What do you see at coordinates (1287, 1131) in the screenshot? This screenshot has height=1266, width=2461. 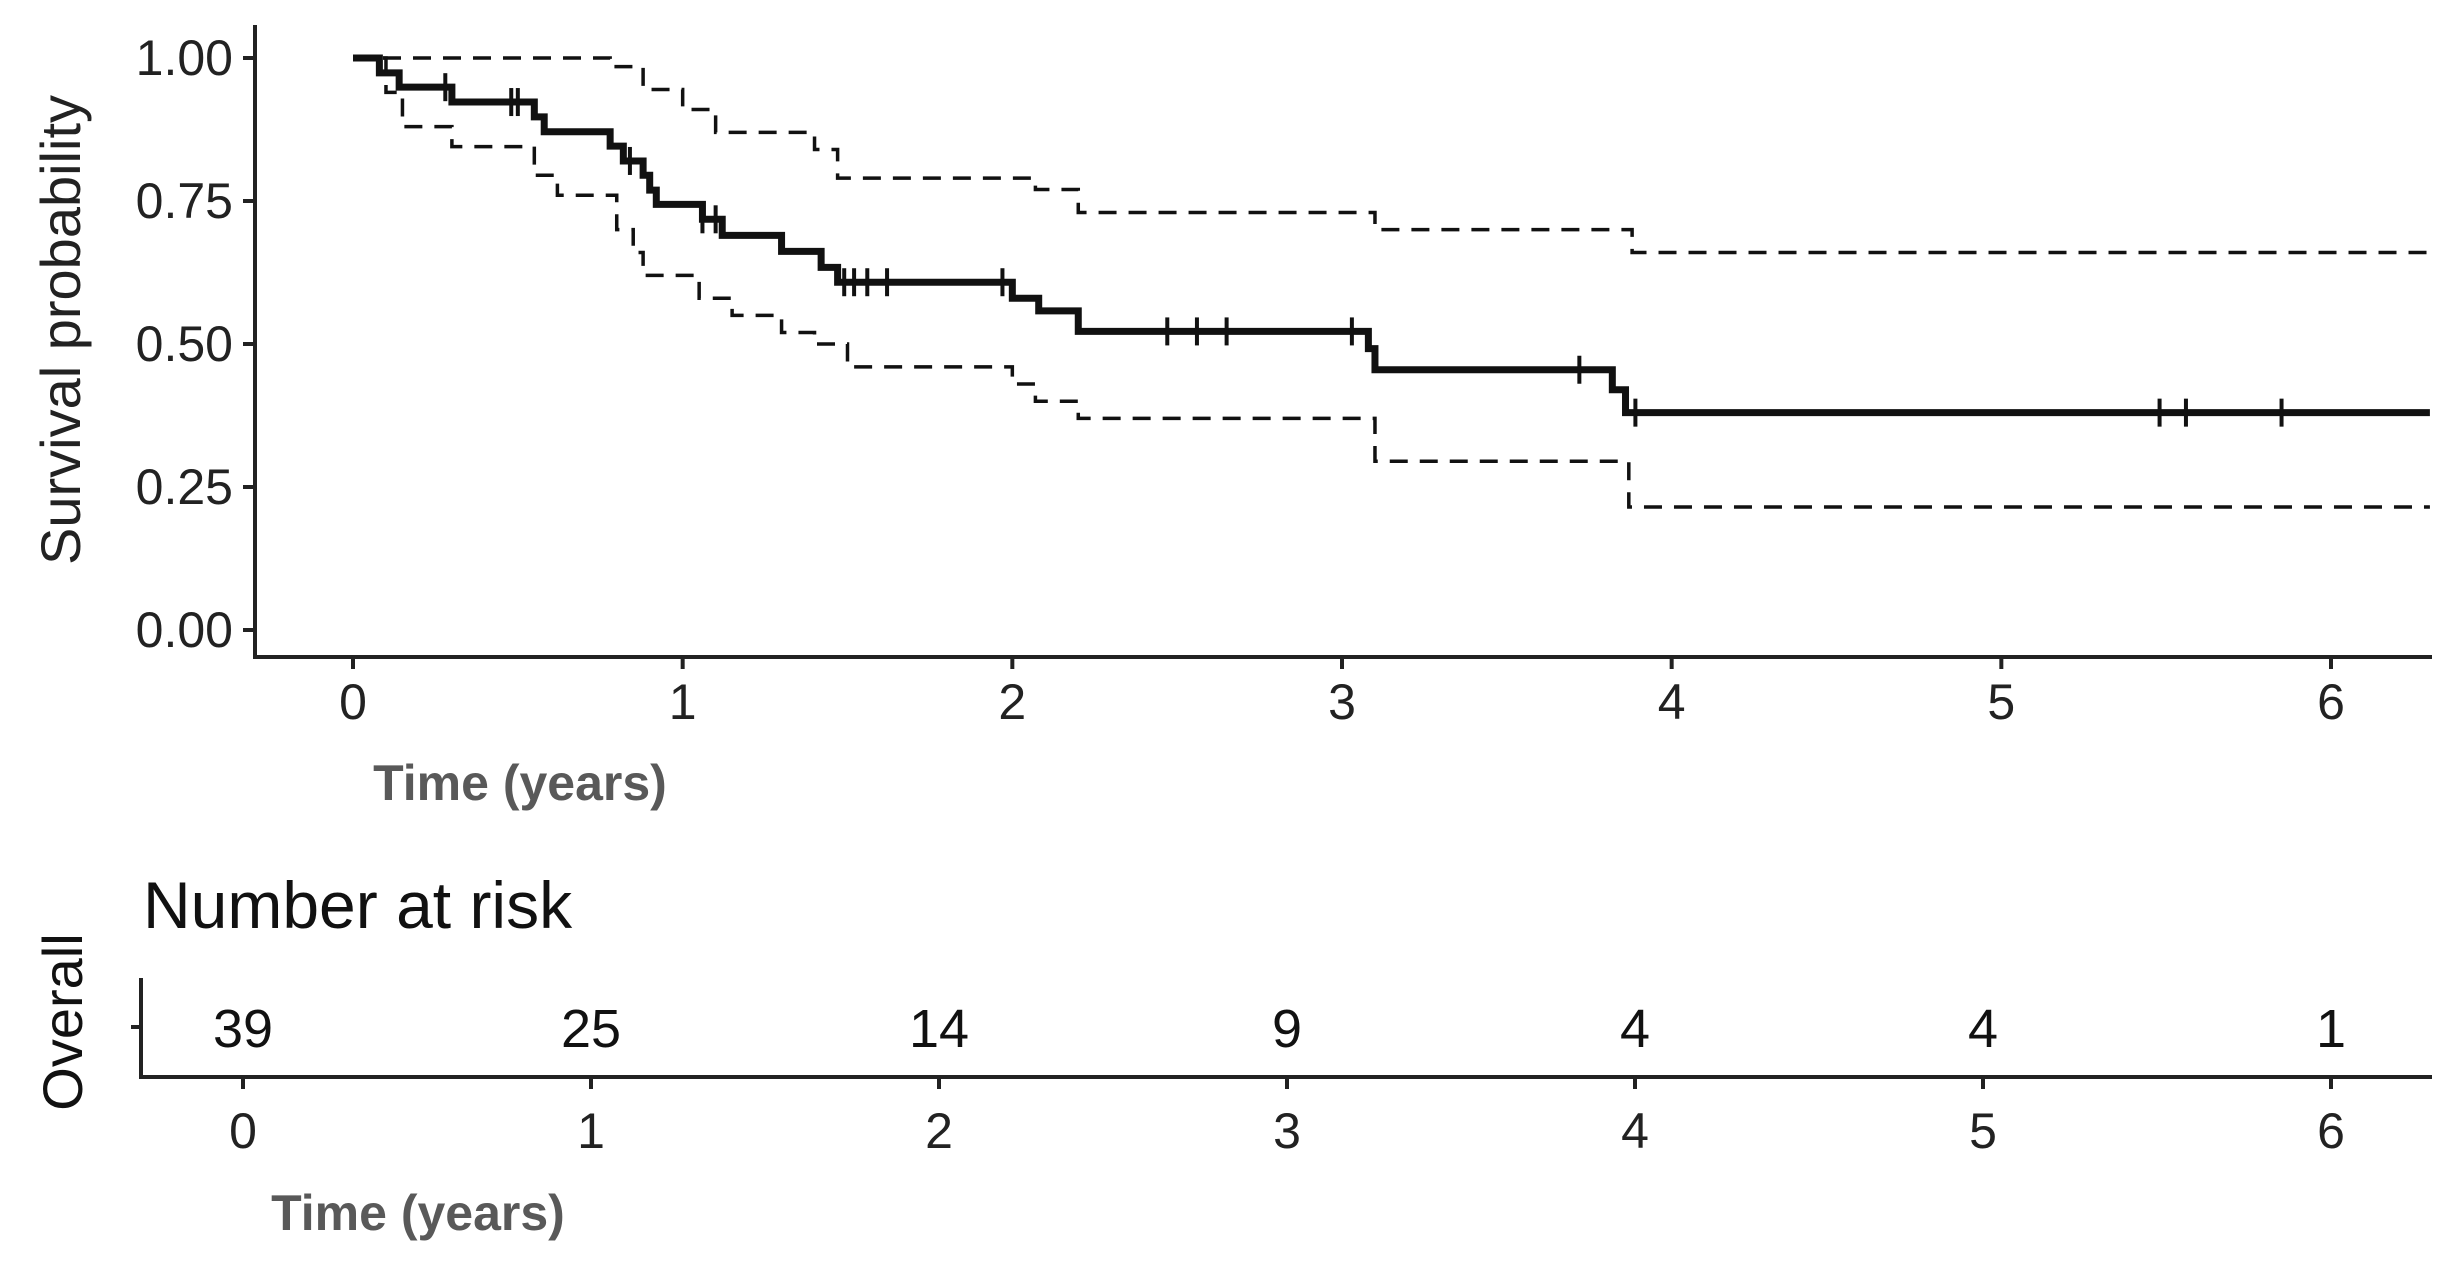 I see `risk-x-tick-label: 3` at bounding box center [1287, 1131].